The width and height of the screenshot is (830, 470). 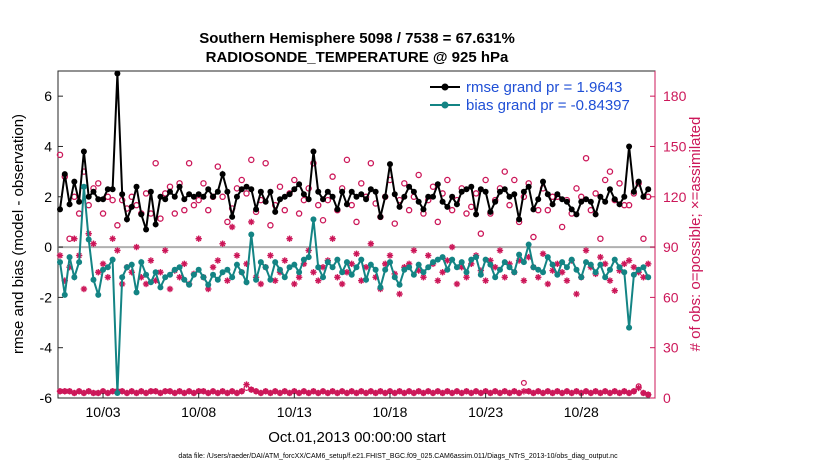 I want to click on right-tick-label: 0, so click(x=667, y=398).